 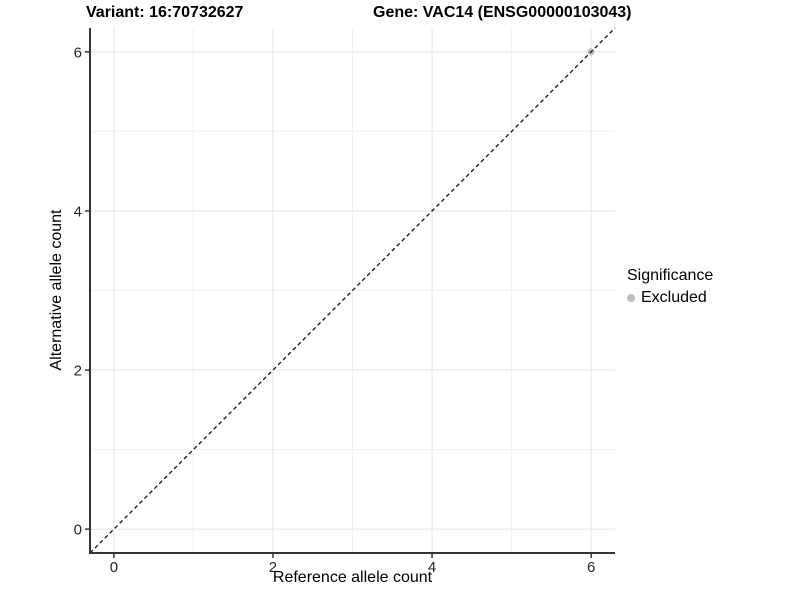 What do you see at coordinates (670, 287) in the screenshot?
I see `legend: Significance Excluded` at bounding box center [670, 287].